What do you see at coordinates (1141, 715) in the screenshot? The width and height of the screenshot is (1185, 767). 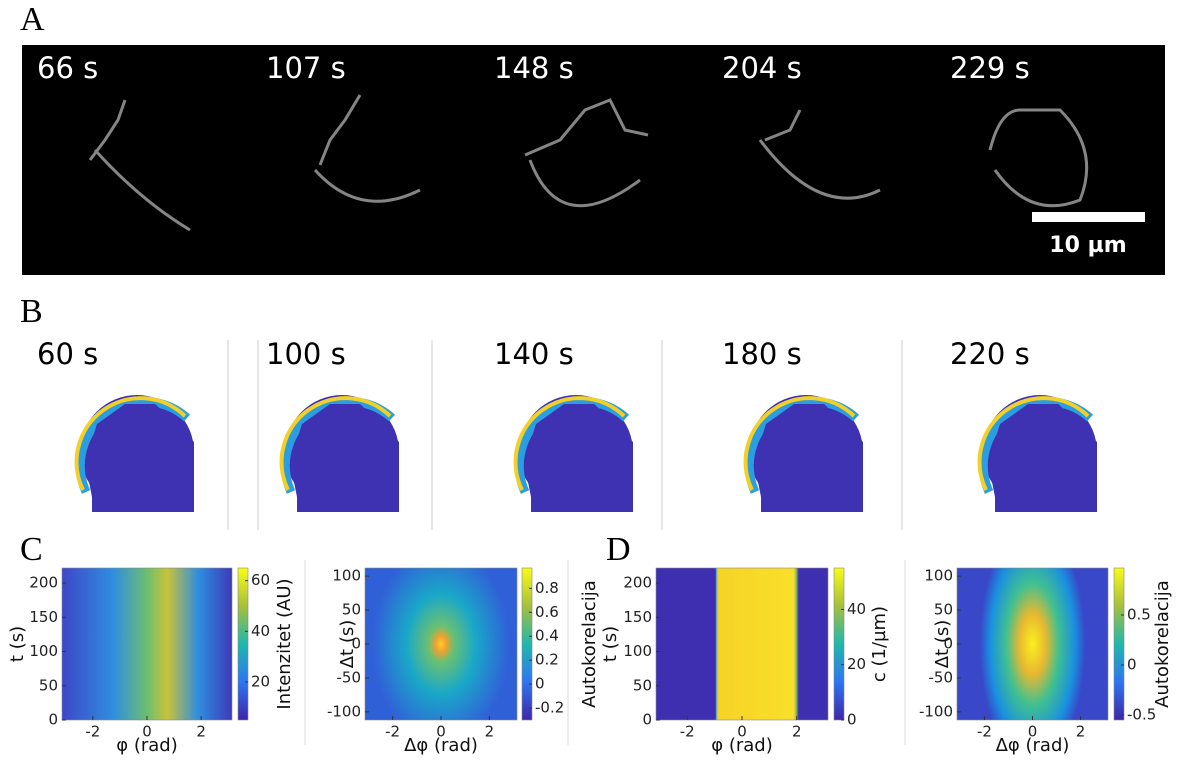 I see `colorbar-tick-label: -0.5` at bounding box center [1141, 715].